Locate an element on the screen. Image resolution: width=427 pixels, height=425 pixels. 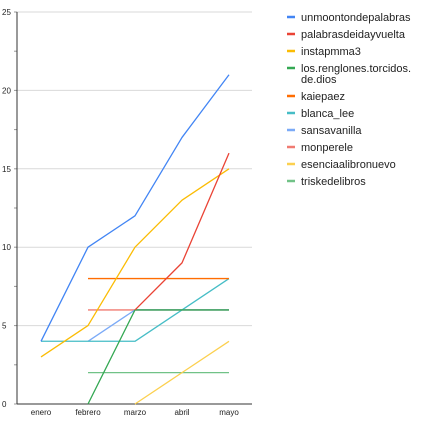
series-line-blanca-lee is located at coordinates (135, 310).